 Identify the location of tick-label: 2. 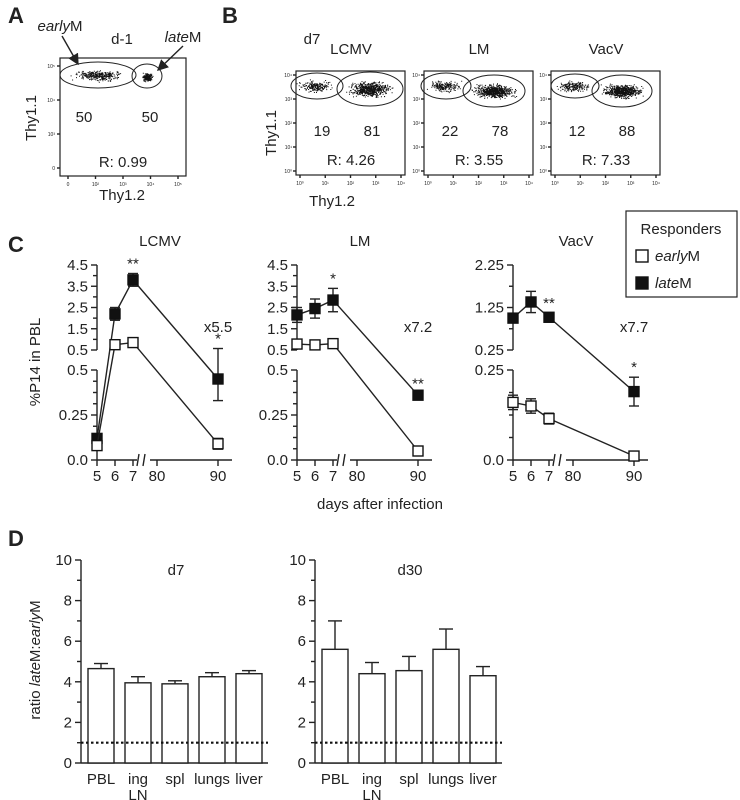
(302, 722).